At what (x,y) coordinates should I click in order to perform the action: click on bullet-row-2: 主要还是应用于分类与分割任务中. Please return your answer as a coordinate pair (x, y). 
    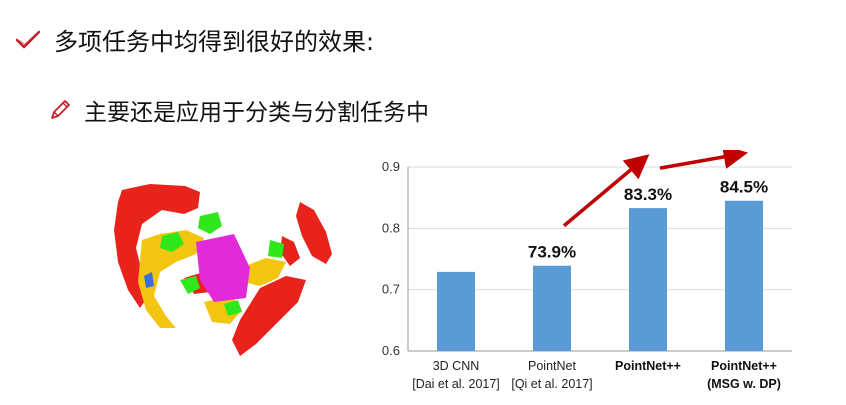
    Looking at the image, I should click on (238, 110).